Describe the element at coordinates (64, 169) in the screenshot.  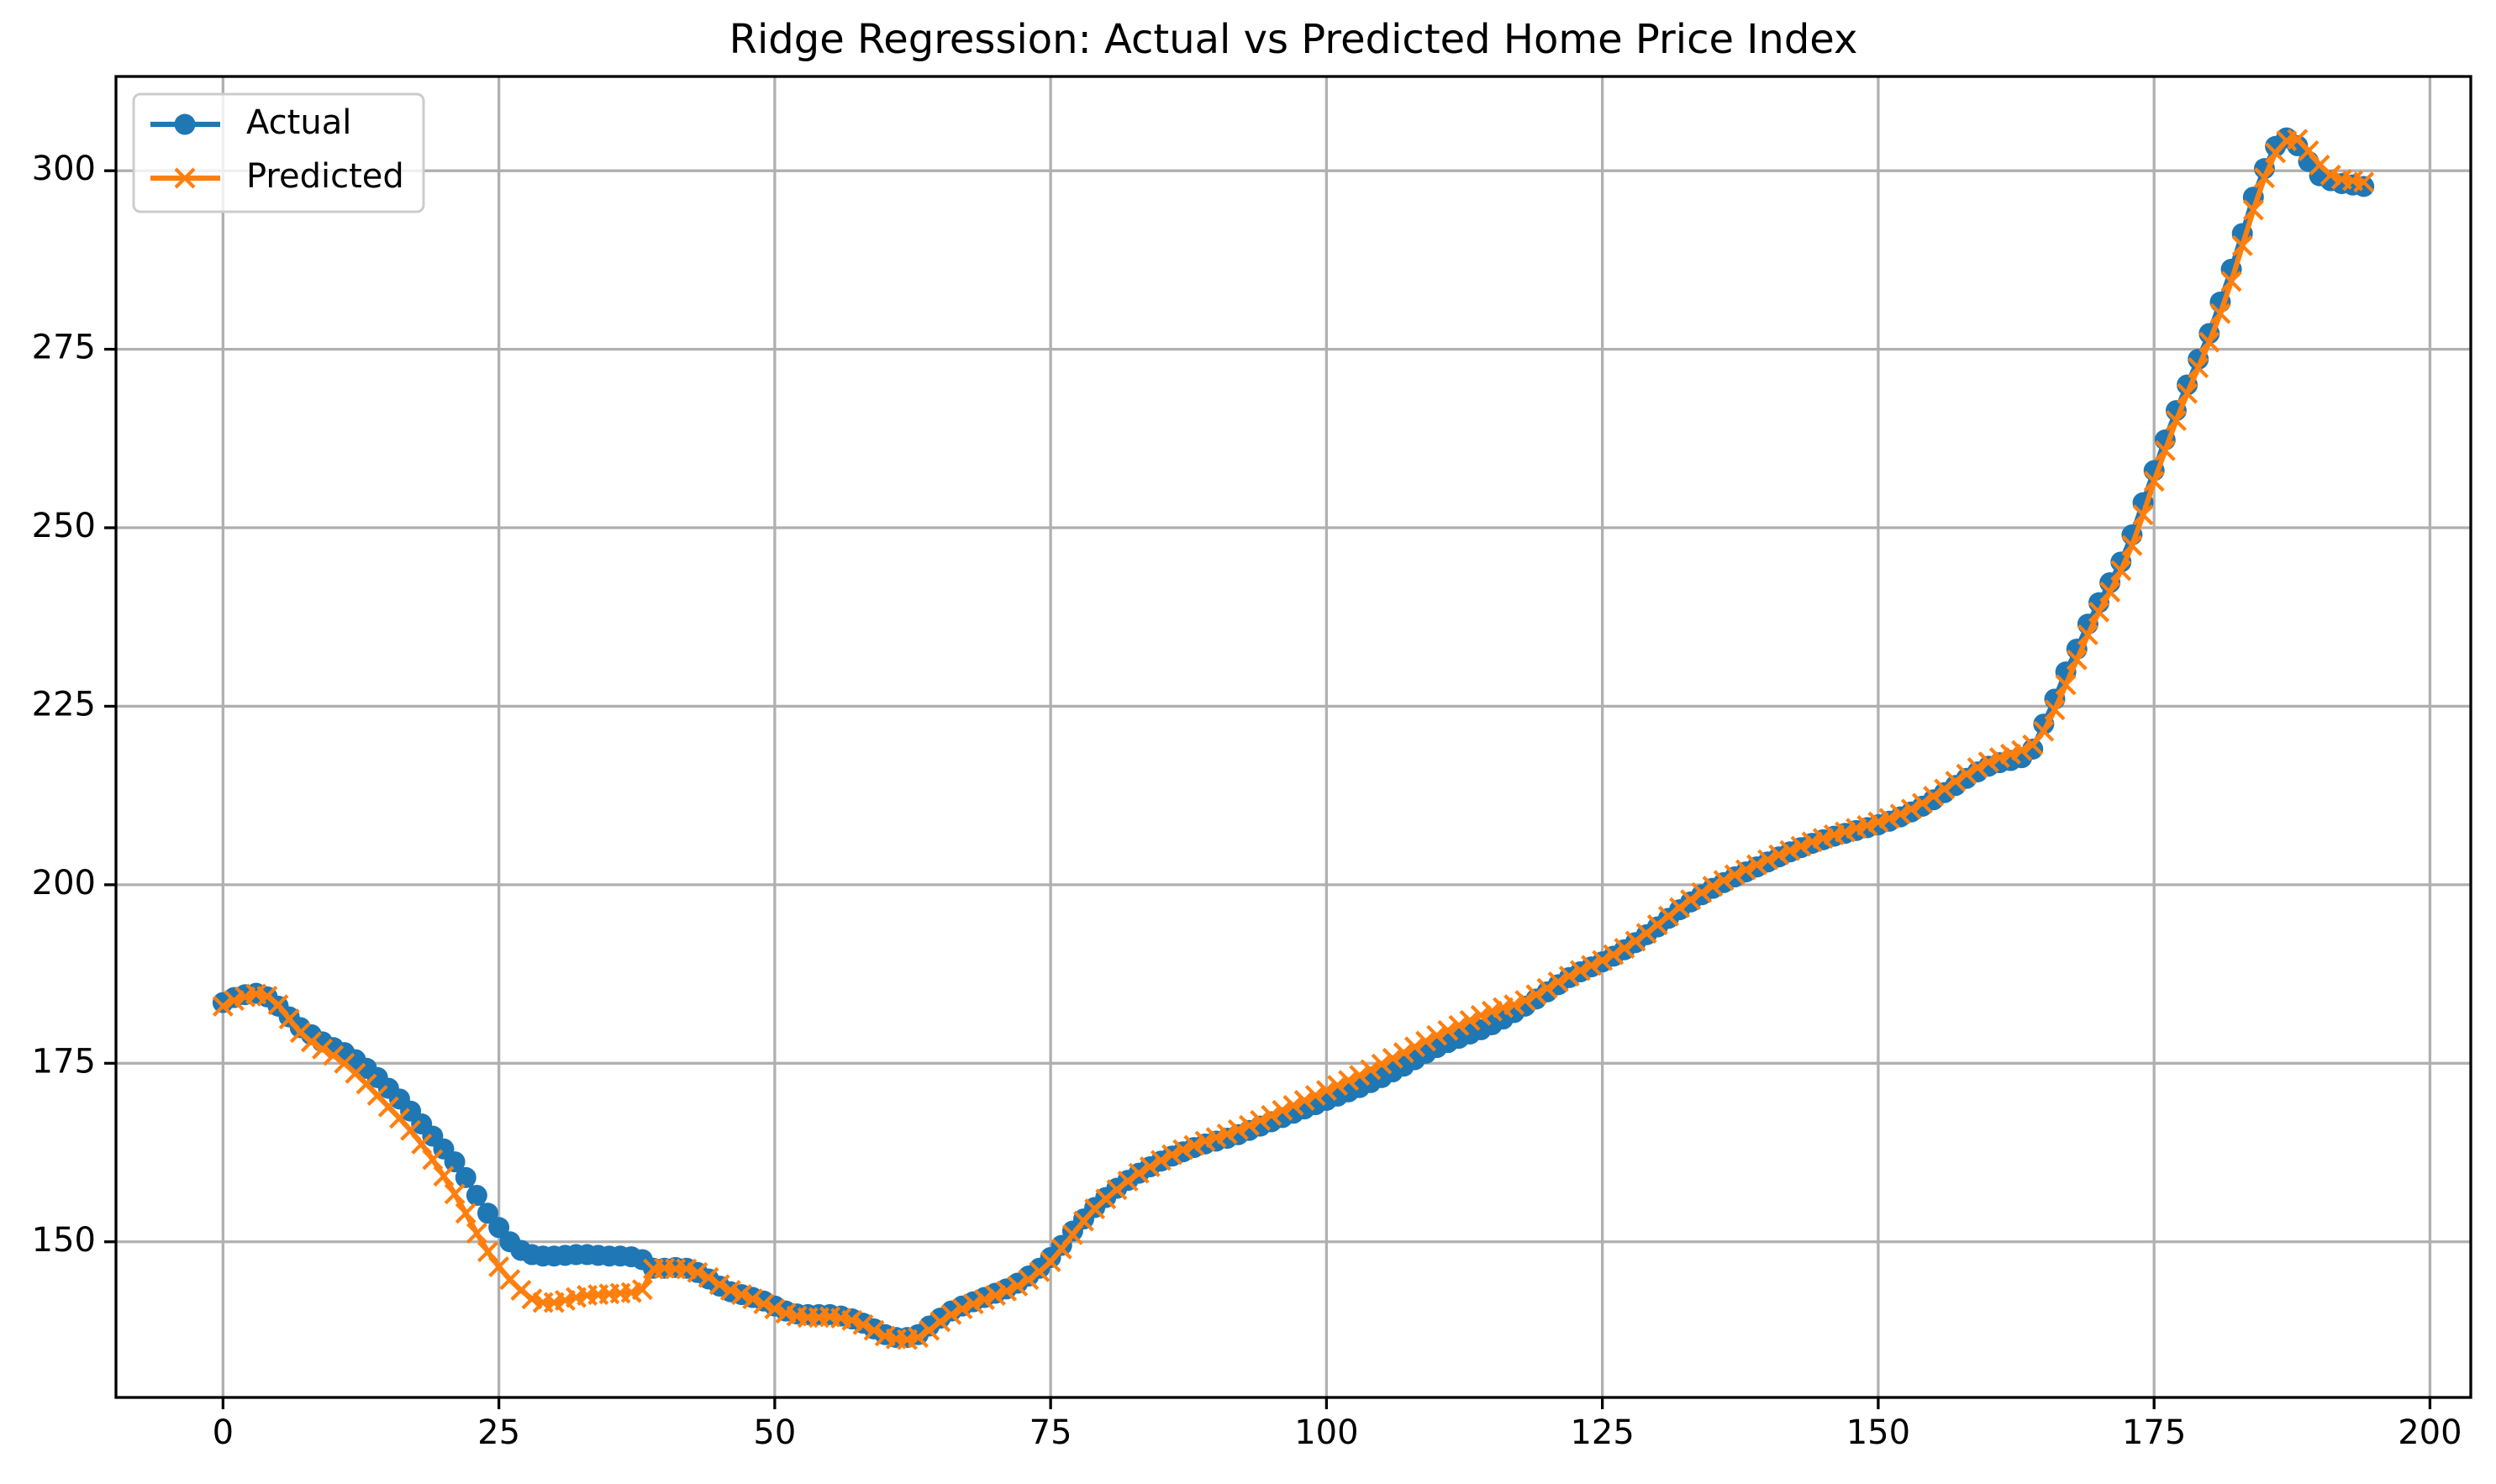
I see `y-tick-label: 300` at that location.